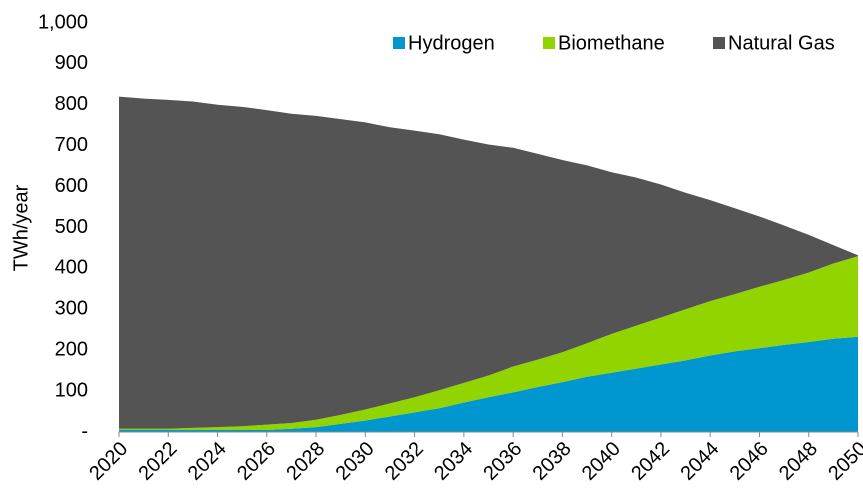  What do you see at coordinates (71, 309) in the screenshot?
I see `y-tick-label: 300` at bounding box center [71, 309].